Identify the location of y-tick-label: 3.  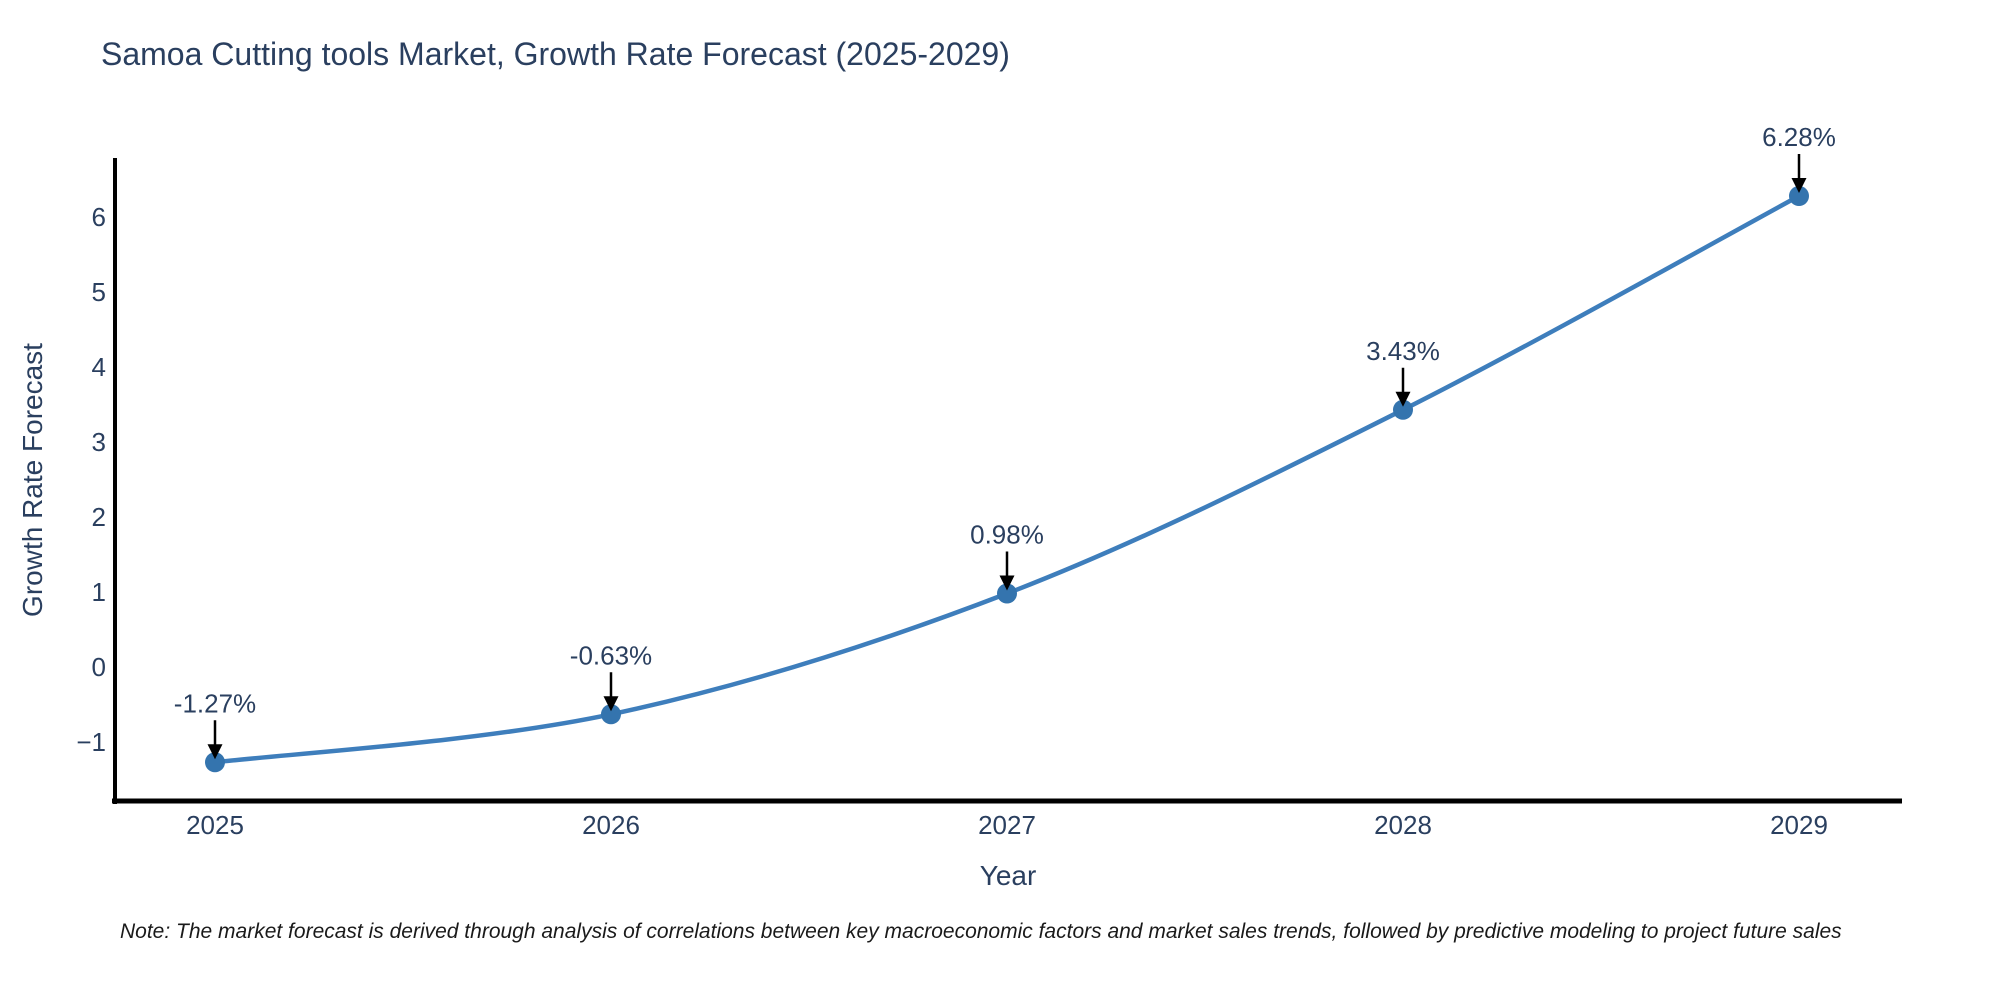
(99, 442).